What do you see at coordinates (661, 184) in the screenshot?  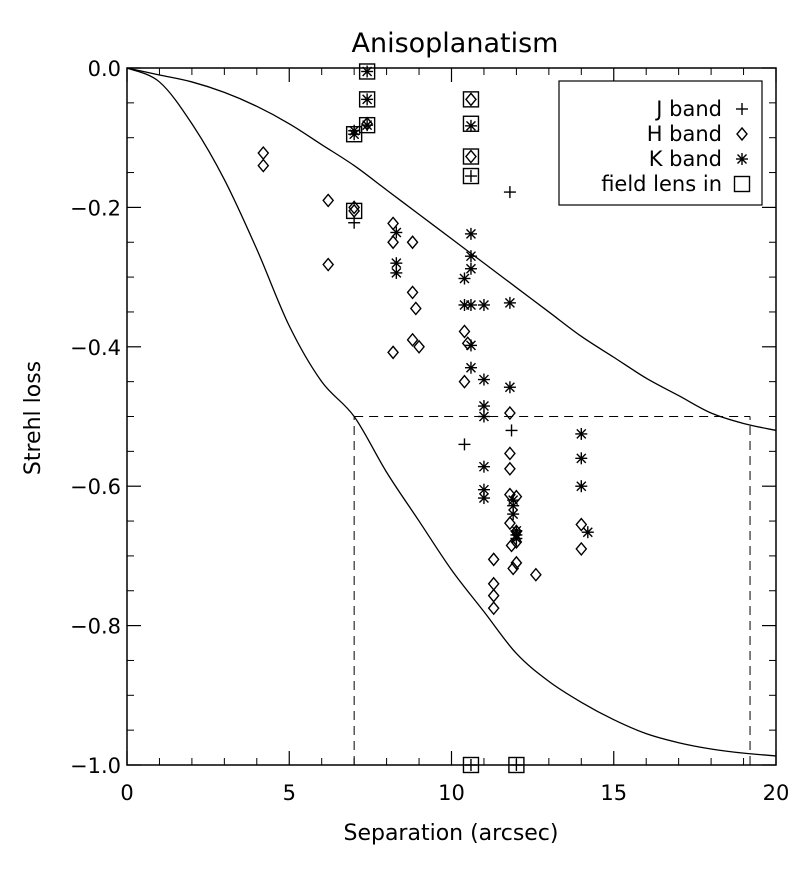 I see `legend-label: field lens in` at bounding box center [661, 184].